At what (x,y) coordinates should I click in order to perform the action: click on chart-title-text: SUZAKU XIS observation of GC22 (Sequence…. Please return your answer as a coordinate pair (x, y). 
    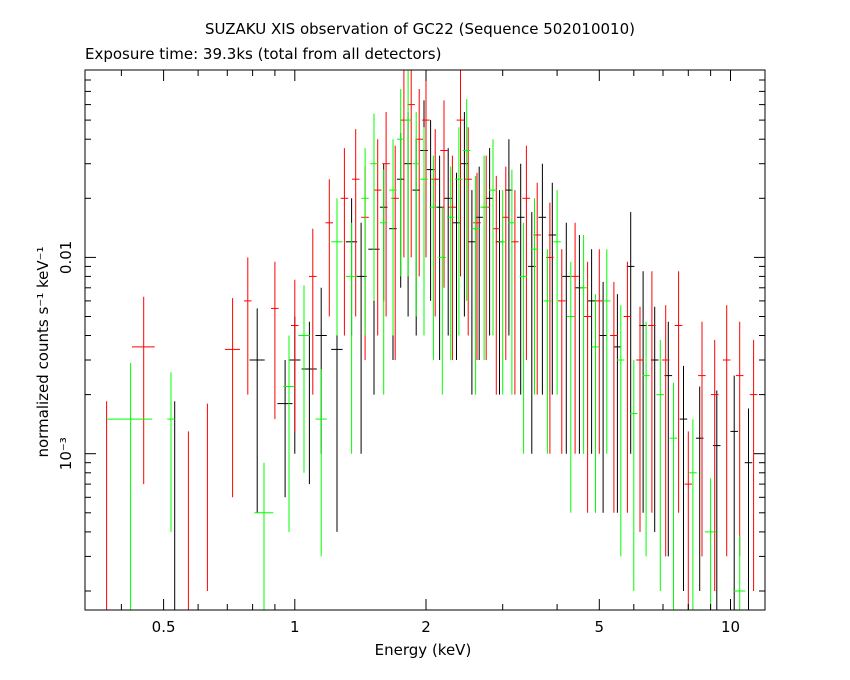
    Looking at the image, I should click on (420, 29).